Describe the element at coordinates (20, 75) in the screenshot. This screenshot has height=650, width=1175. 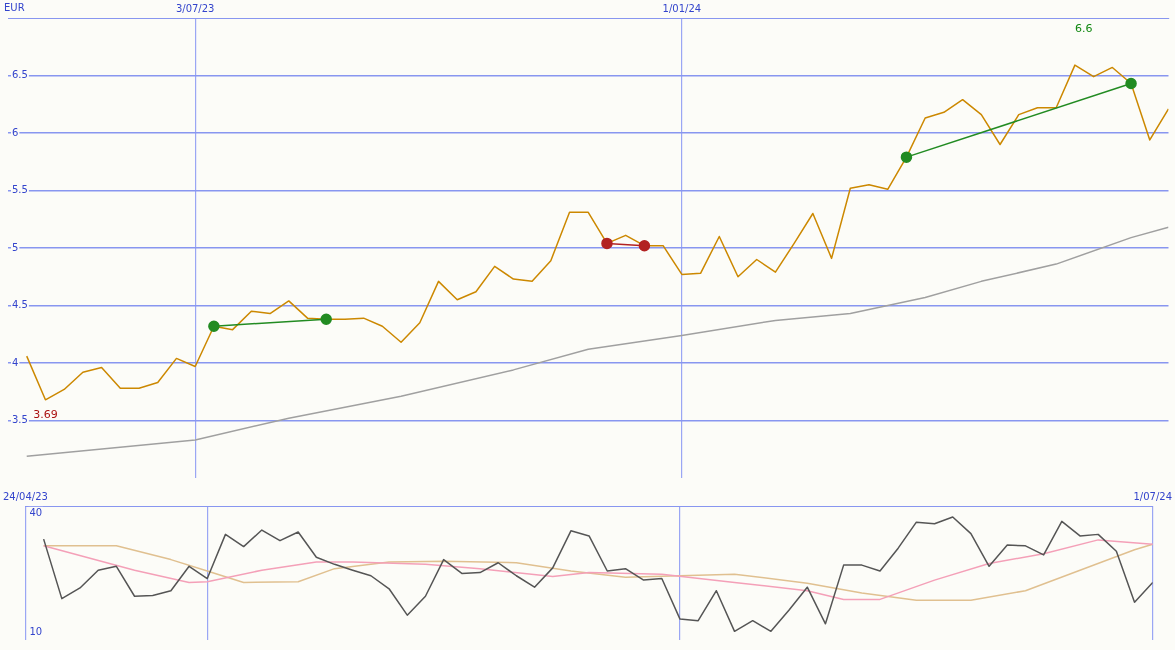
I see `y-tick-label: 6.5` at that location.